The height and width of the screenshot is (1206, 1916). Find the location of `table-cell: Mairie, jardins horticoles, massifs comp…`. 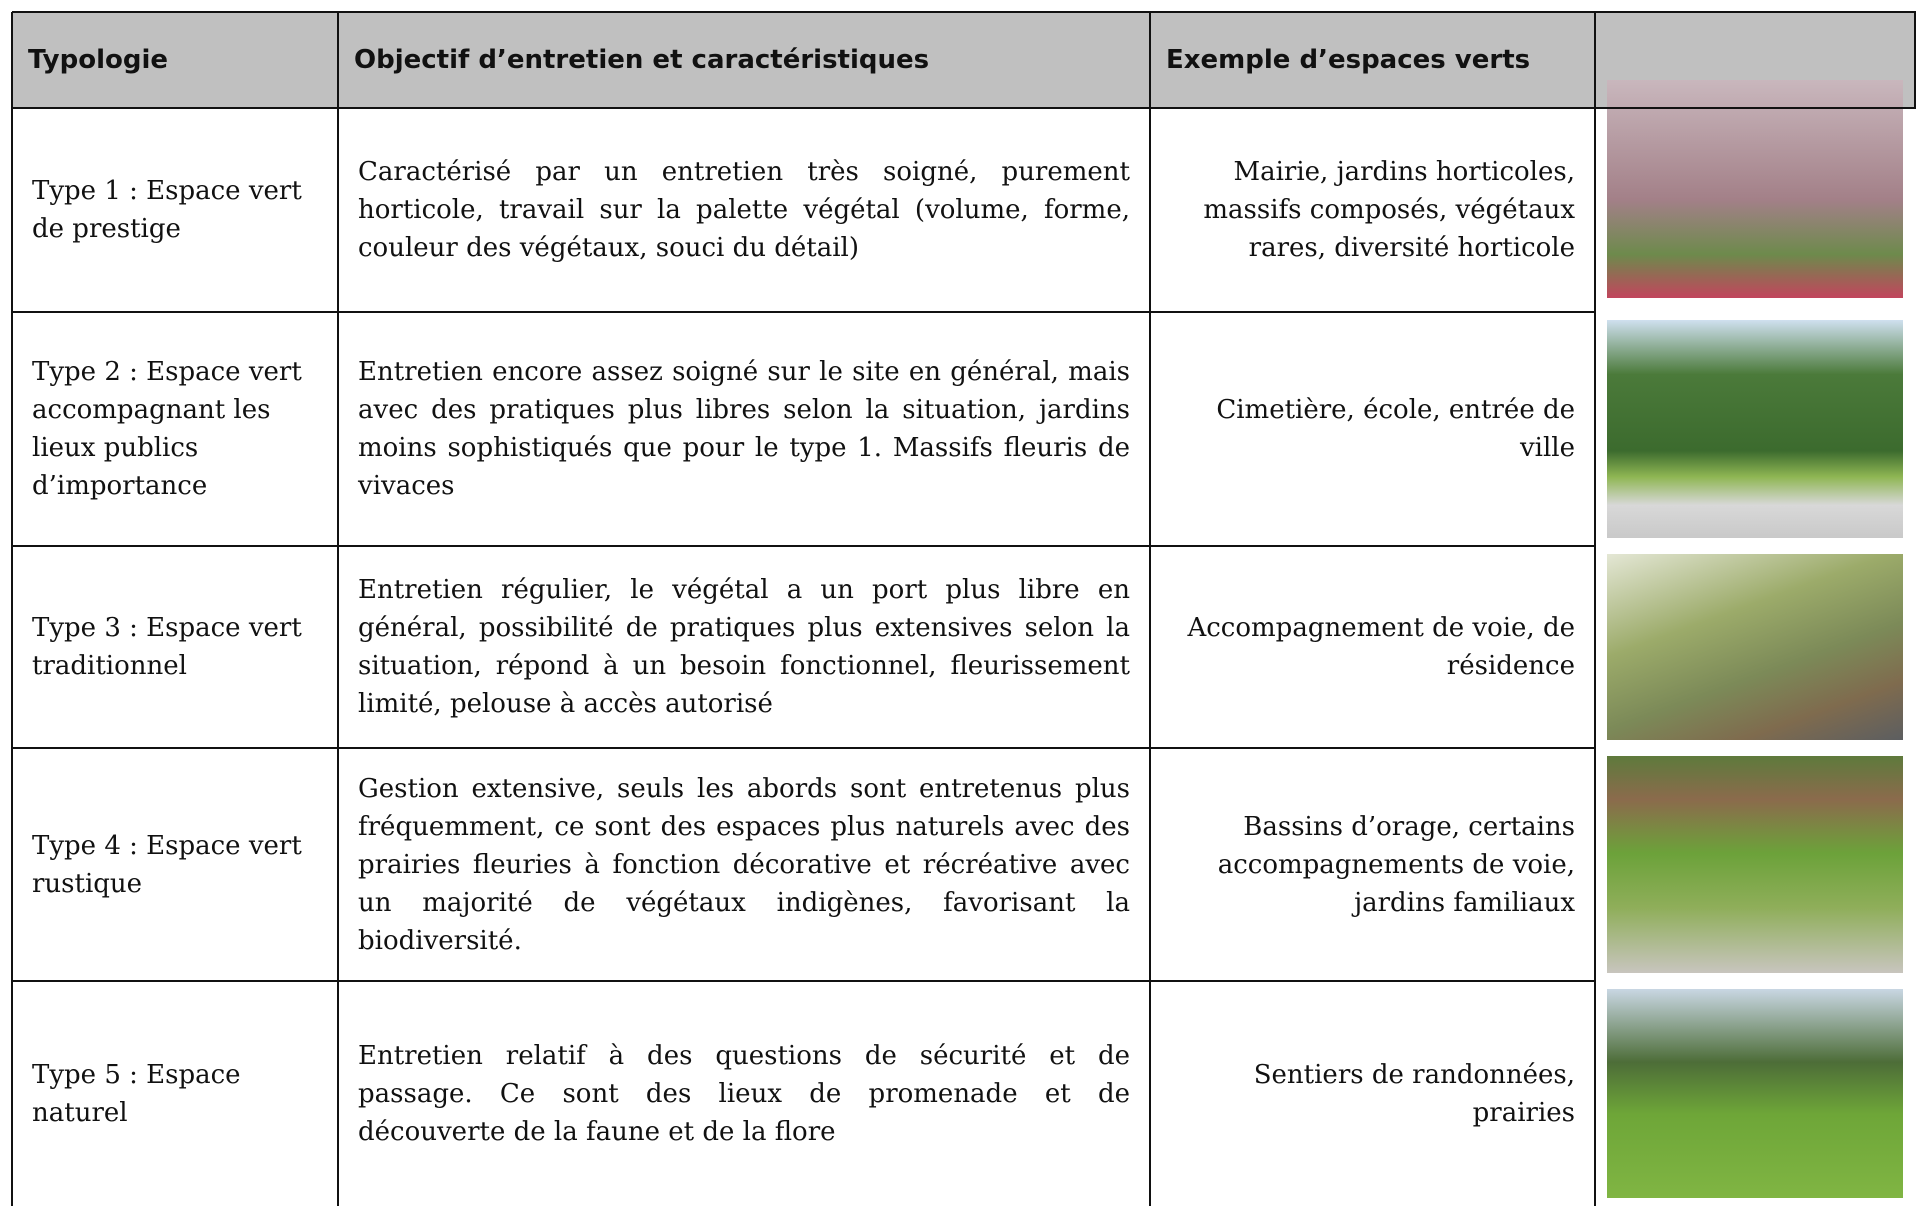

table-cell: Mairie, jardins horticoles, massifs comp… is located at coordinates (1372, 210).